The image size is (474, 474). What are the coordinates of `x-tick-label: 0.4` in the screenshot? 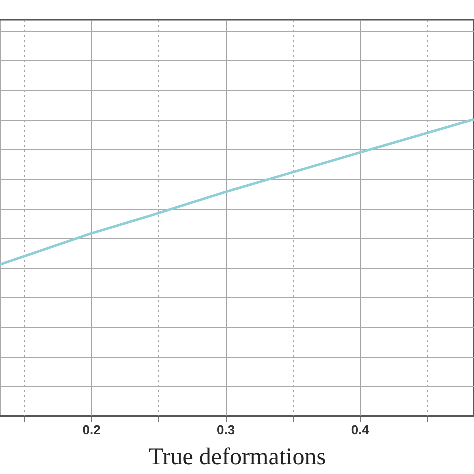 It's located at (360, 430).